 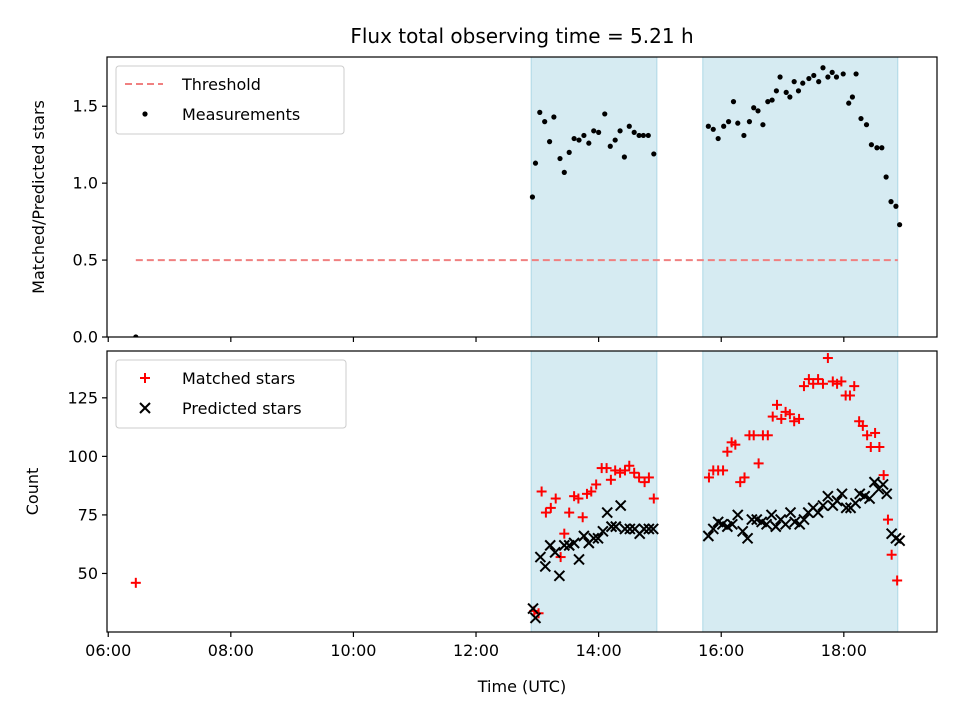 What do you see at coordinates (241, 114) in the screenshot?
I see `legend-label: Measurements` at bounding box center [241, 114].